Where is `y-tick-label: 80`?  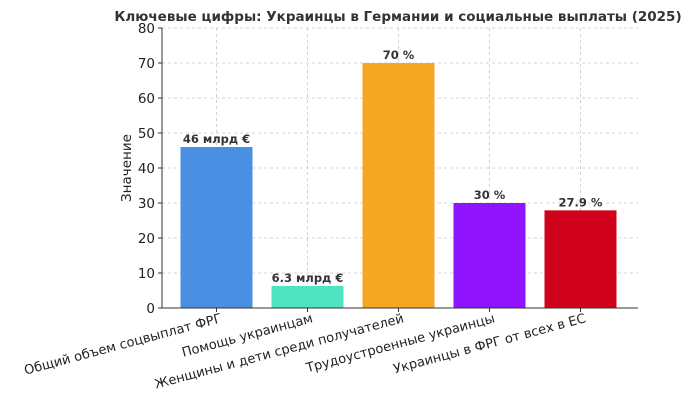
y-tick-label: 80 is located at coordinates (146, 29).